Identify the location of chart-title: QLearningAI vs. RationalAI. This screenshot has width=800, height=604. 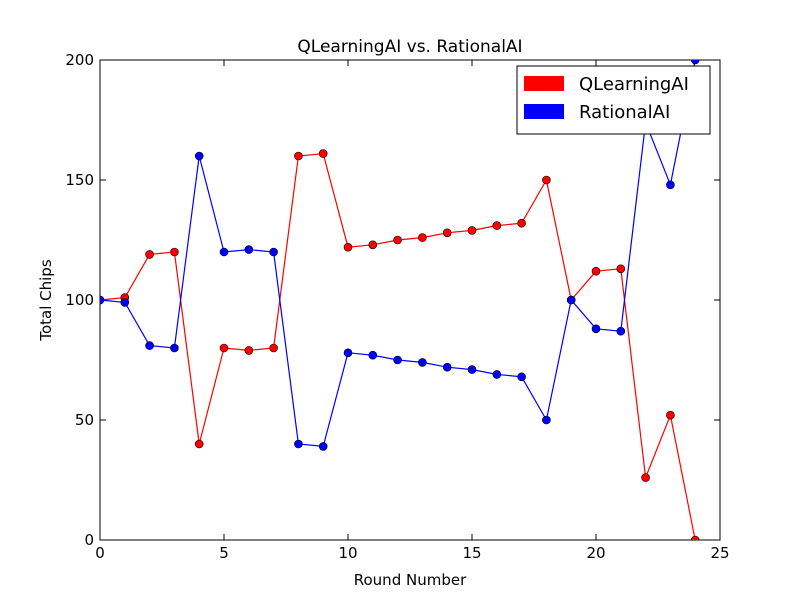
(409, 47).